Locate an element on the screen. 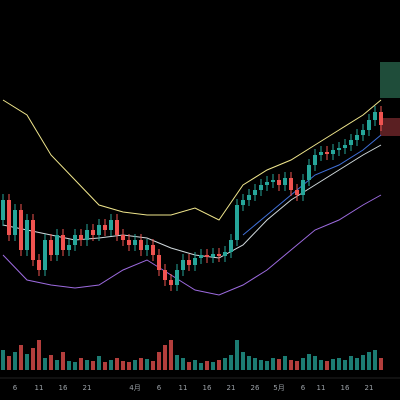  x-tick-label: 16 is located at coordinates (207, 388).